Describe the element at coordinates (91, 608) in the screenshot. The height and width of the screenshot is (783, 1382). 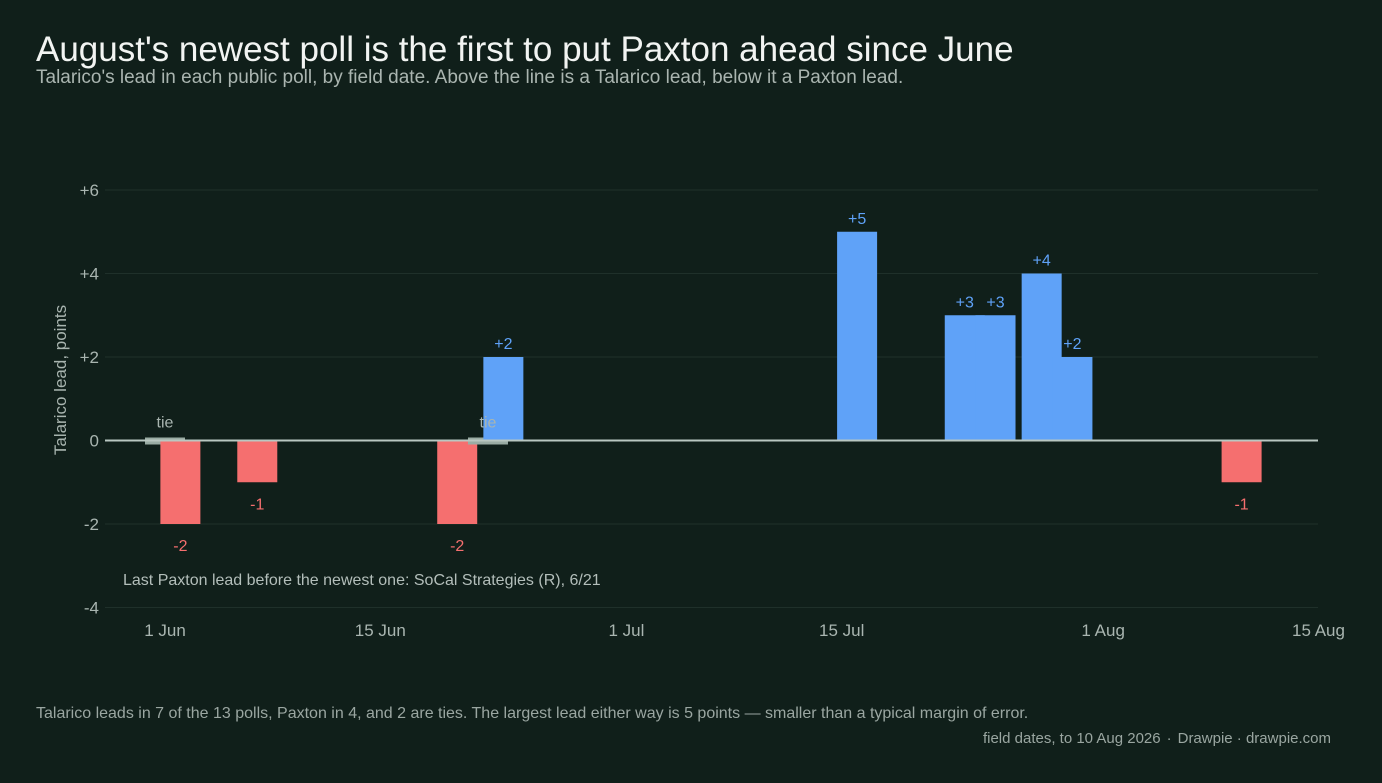
I see `y-tick-label: -4` at that location.